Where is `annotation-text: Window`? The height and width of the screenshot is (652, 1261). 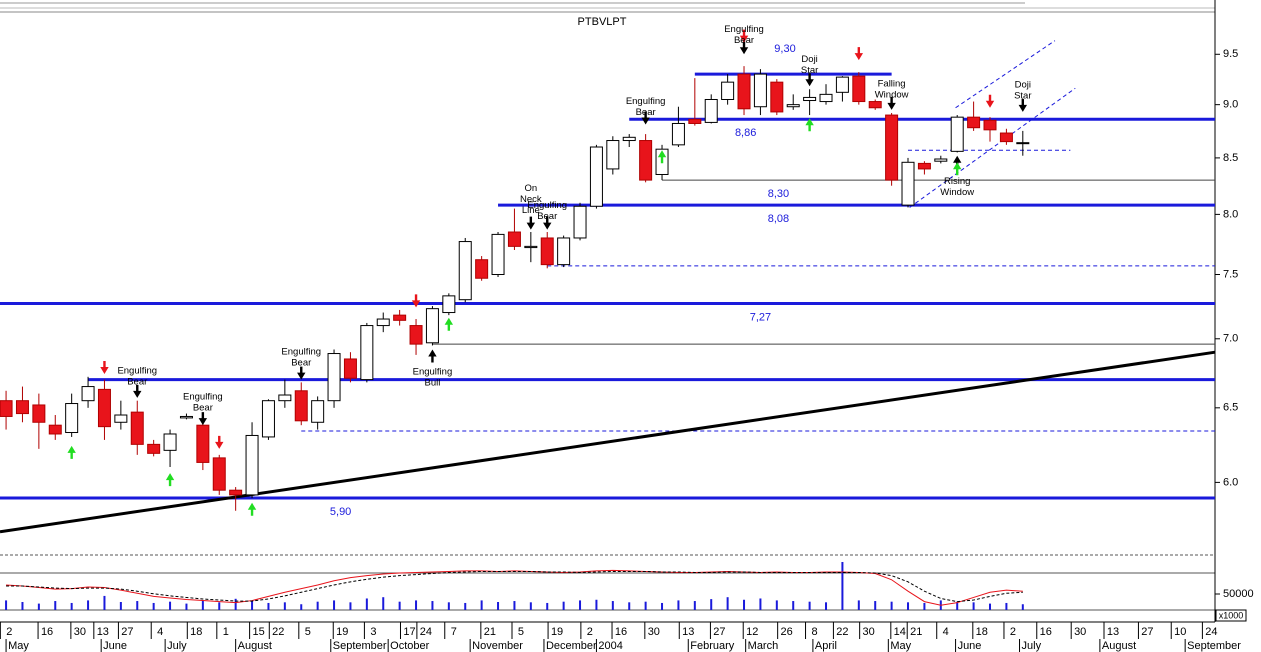
annotation-text: Window is located at coordinates (892, 95).